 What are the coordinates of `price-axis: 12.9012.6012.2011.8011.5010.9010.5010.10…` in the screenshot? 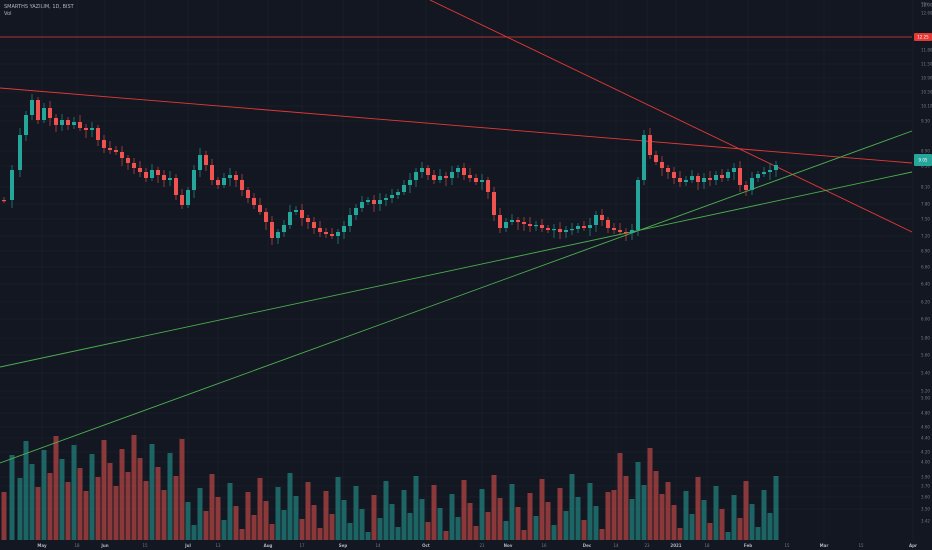 It's located at (926, 263).